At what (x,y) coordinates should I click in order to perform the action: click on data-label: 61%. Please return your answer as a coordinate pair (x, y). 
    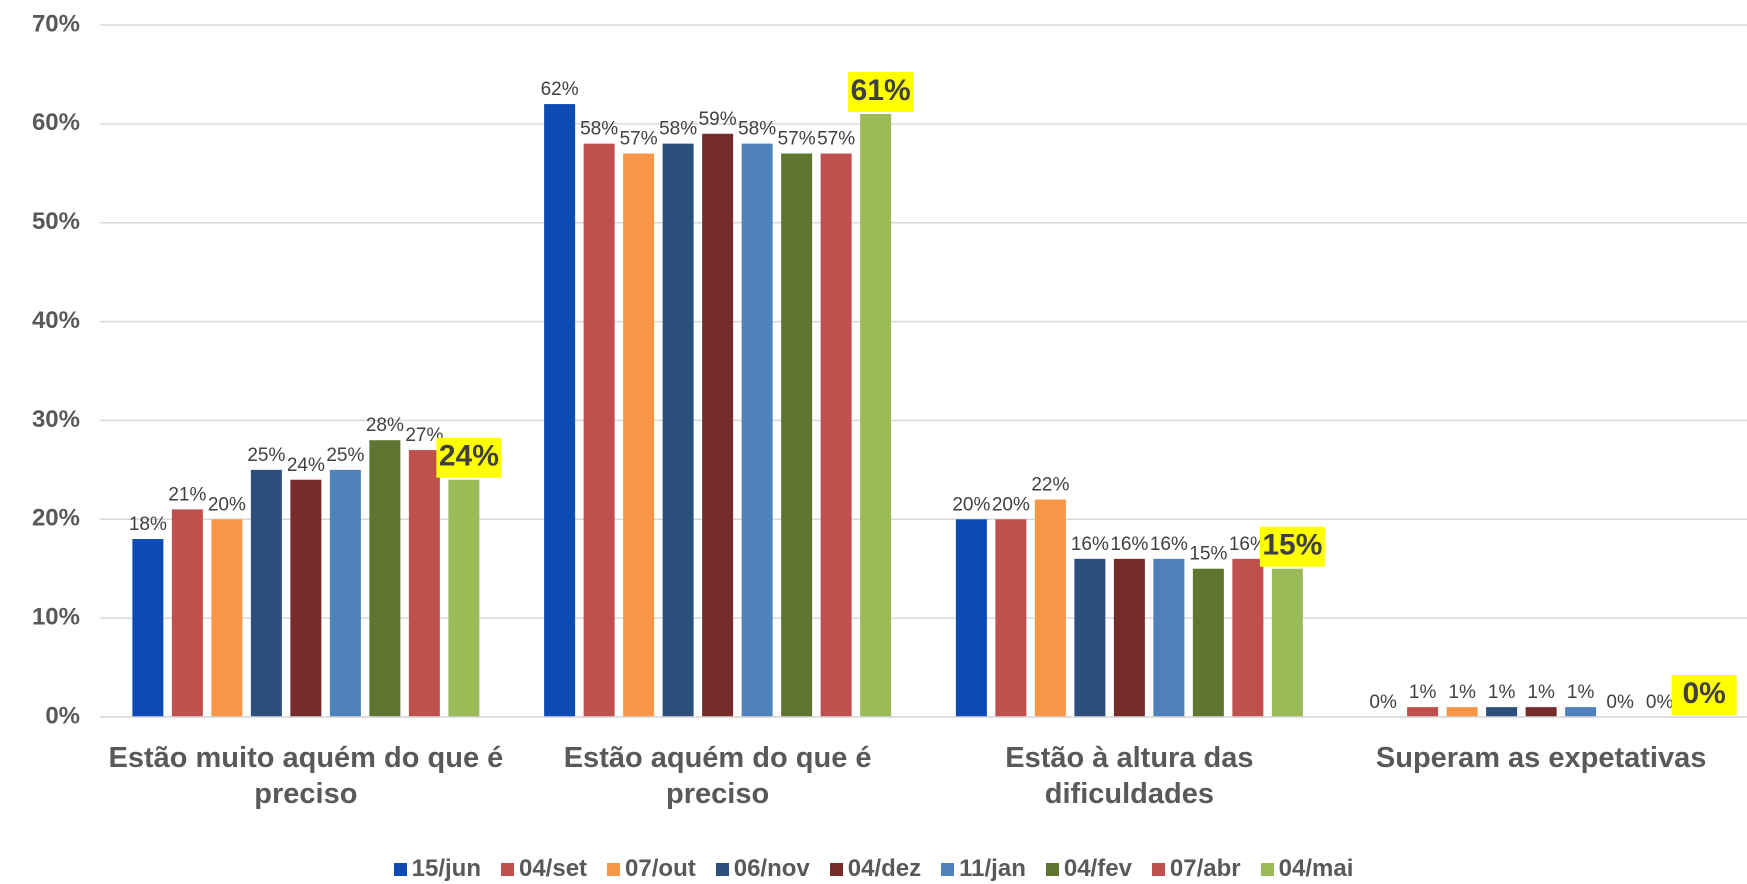
    Looking at the image, I should click on (881, 90).